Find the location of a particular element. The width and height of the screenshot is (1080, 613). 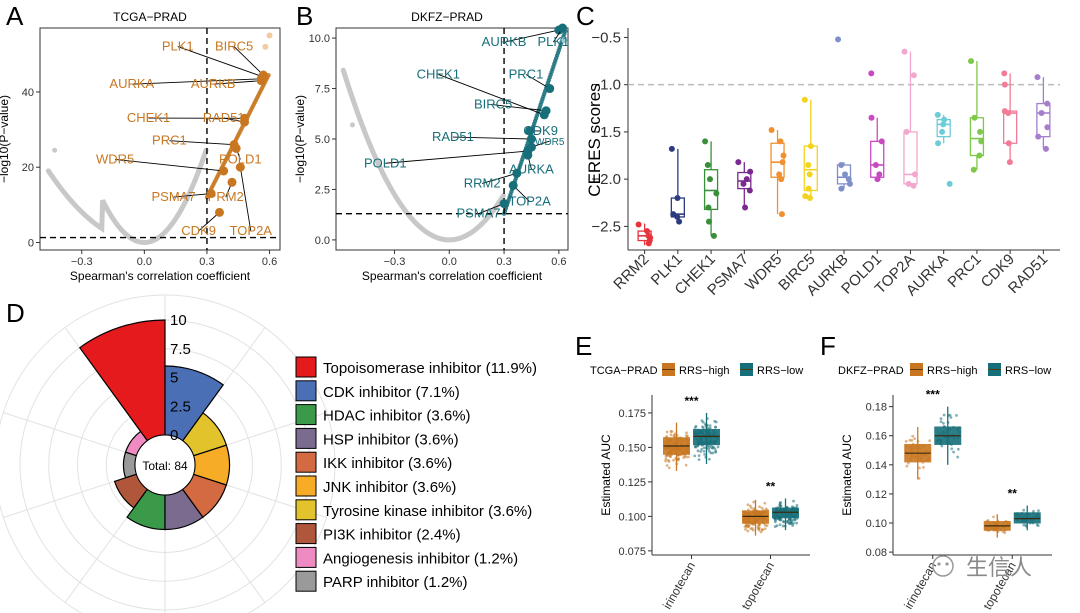

y-tick-label: 20 is located at coordinates (28, 168).